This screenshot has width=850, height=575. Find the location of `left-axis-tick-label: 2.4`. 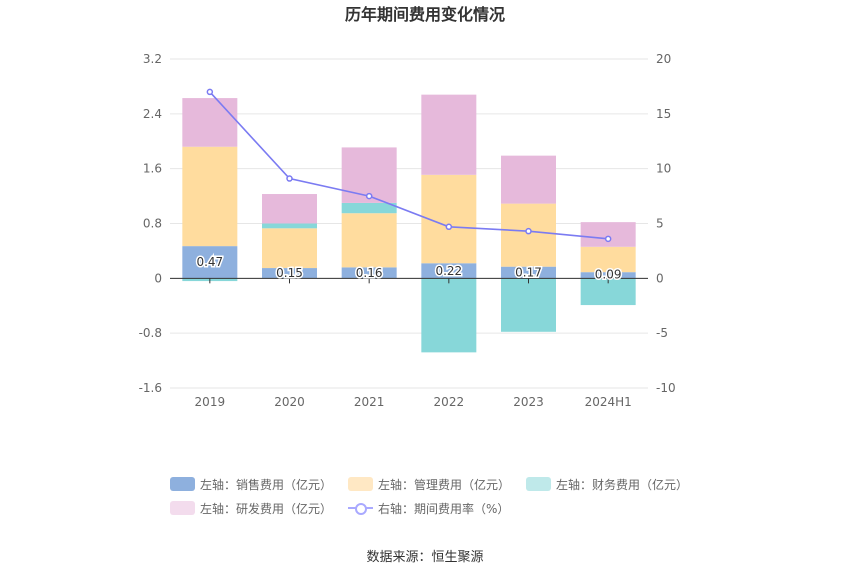

left-axis-tick-label: 2.4 is located at coordinates (152, 114).